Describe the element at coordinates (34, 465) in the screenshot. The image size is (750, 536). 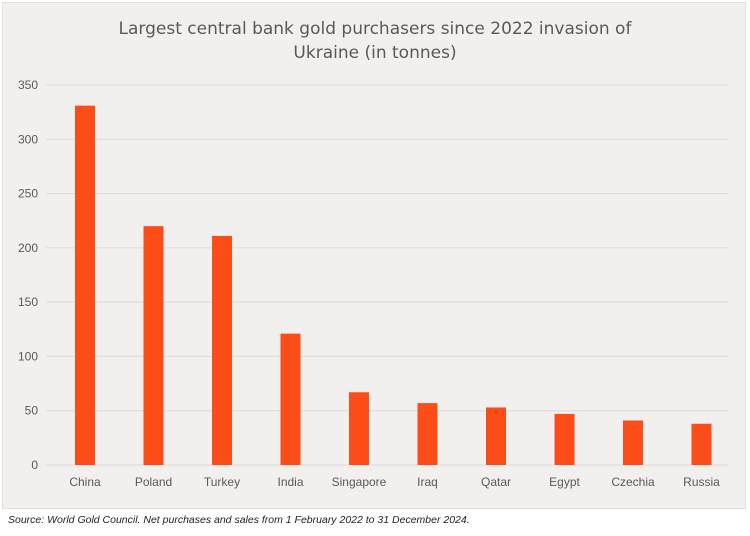
I see `y-tick-label: 0` at that location.